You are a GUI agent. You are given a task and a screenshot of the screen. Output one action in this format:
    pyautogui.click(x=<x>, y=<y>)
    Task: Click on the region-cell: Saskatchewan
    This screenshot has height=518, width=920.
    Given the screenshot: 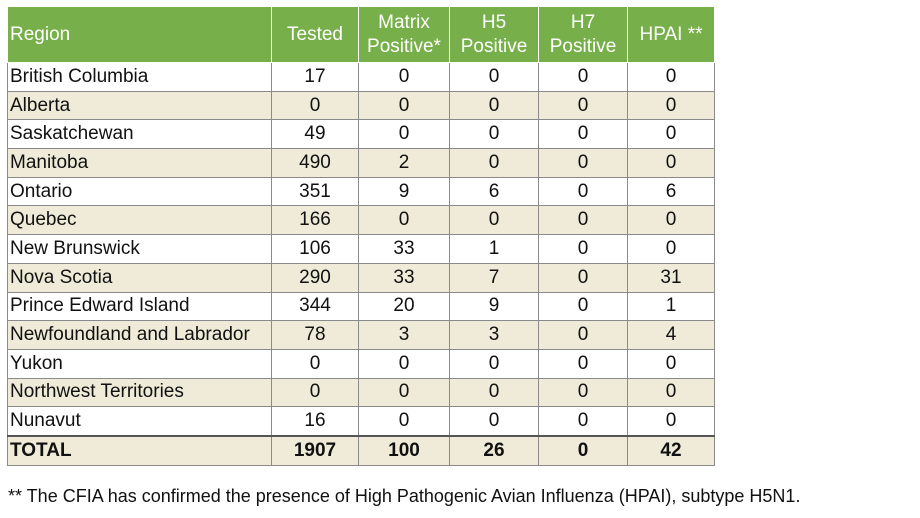 What is the action you would take?
    pyautogui.click(x=139, y=134)
    